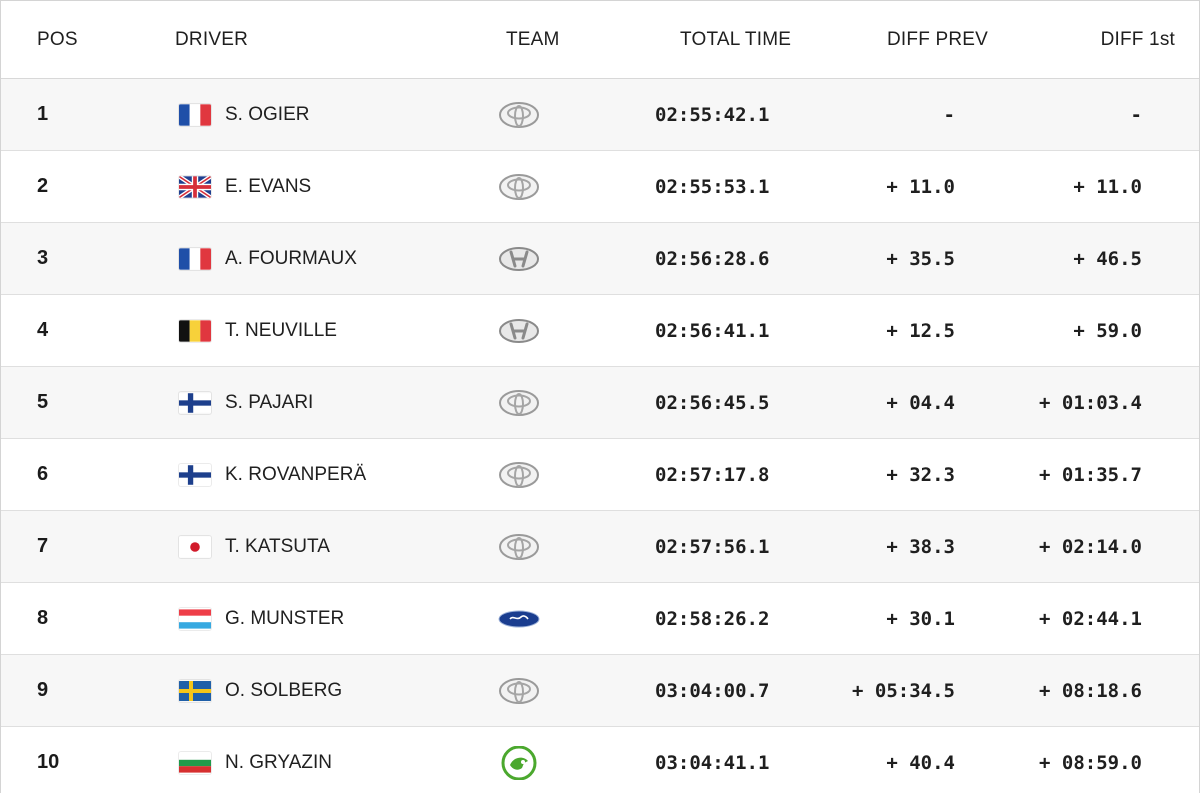 The height and width of the screenshot is (796, 1200). What do you see at coordinates (712, 763) in the screenshot?
I see `total-time-cell: 03:04:41.1` at bounding box center [712, 763].